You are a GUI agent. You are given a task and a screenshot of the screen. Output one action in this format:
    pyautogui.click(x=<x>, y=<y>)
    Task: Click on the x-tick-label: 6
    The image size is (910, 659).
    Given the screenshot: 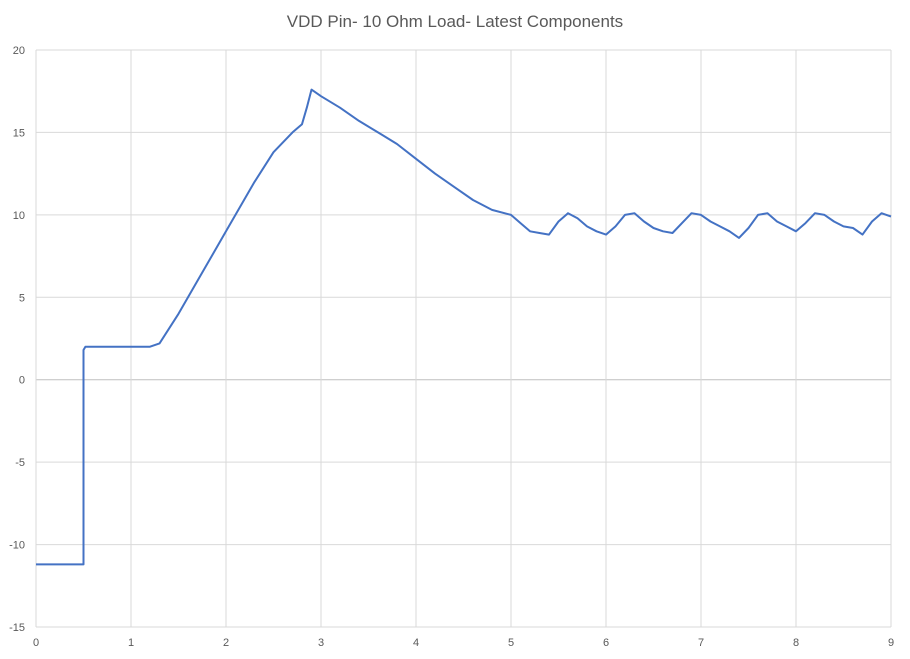 What is the action you would take?
    pyautogui.click(x=606, y=643)
    